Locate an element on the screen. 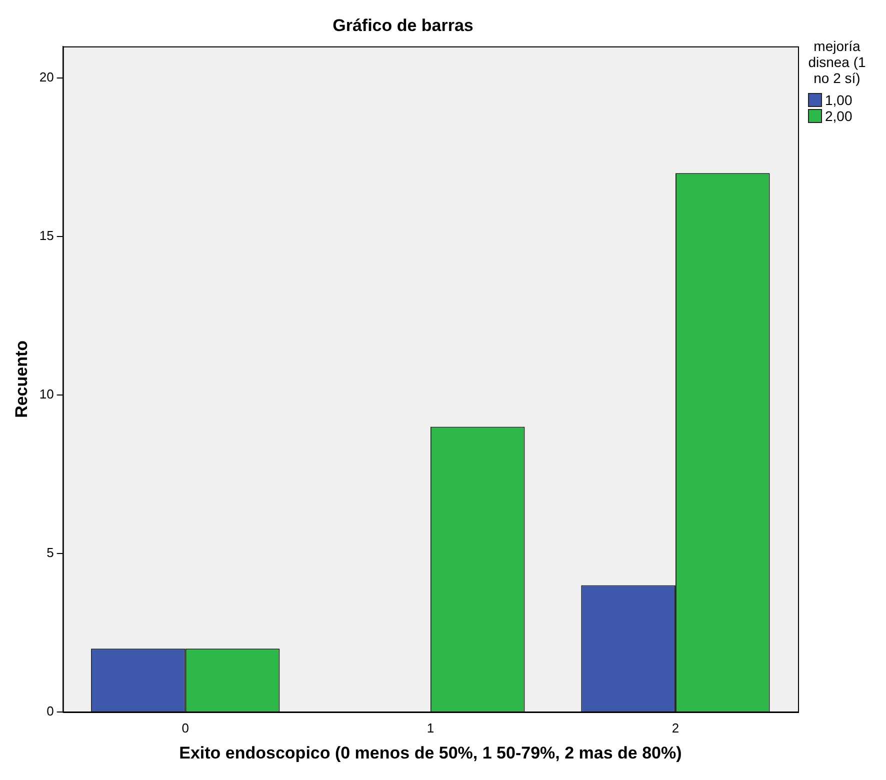 The image size is (886, 780). y-tick-label: 5 is located at coordinates (50, 552).